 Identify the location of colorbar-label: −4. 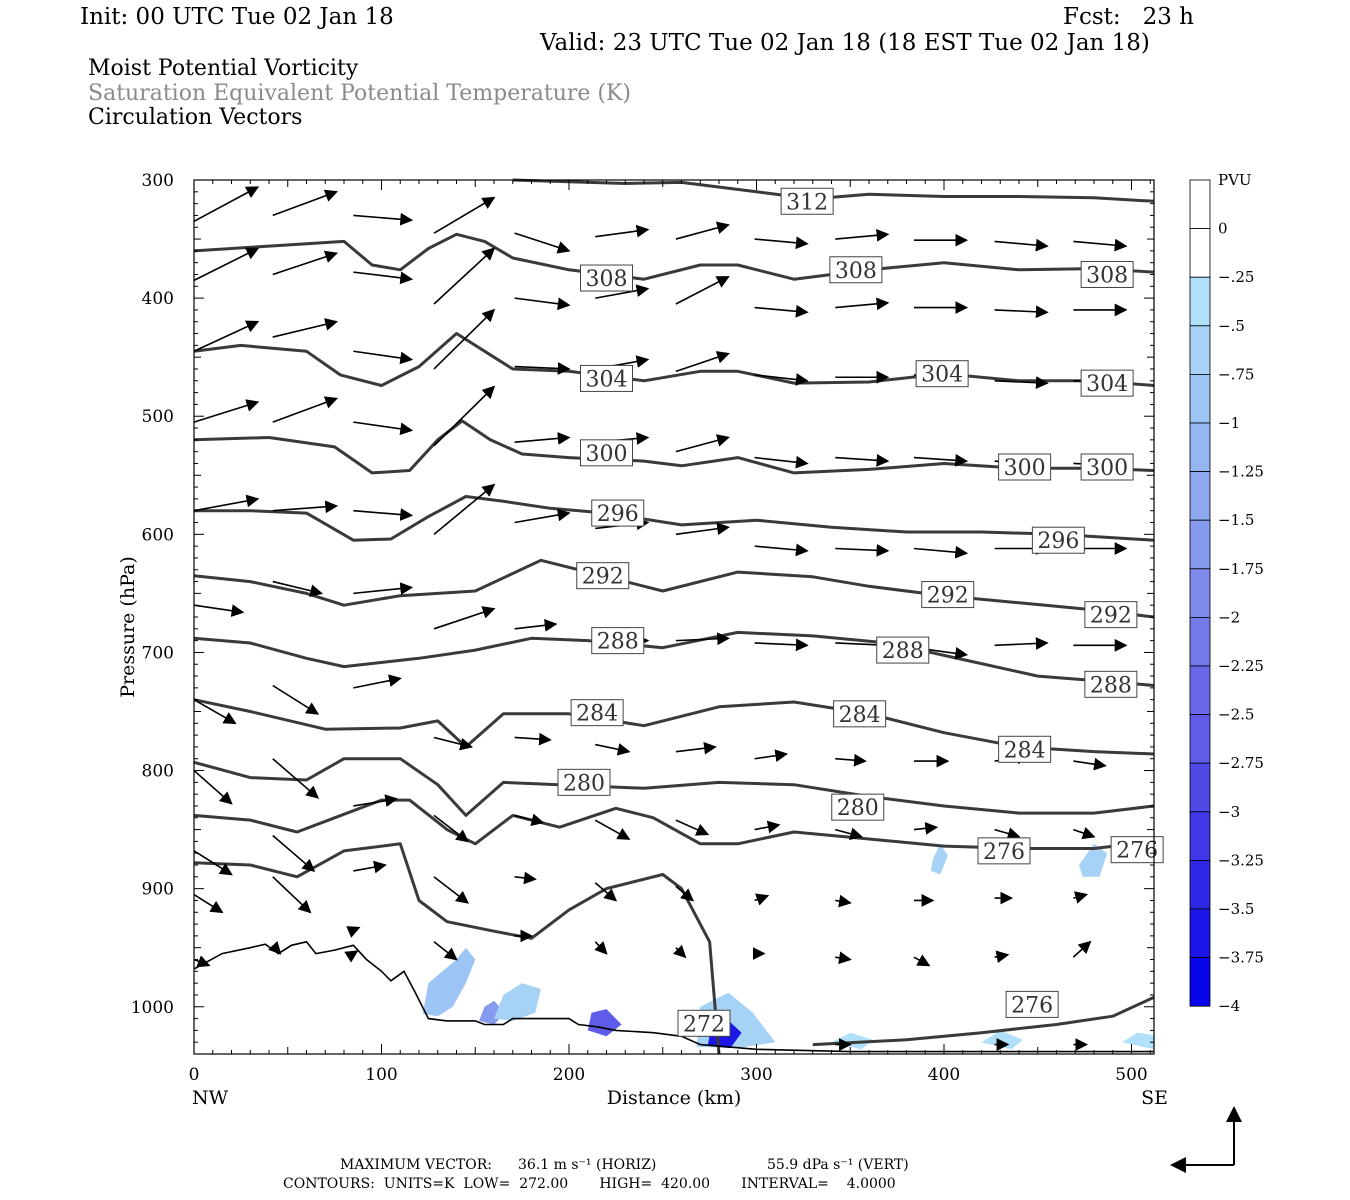
(1229, 1006).